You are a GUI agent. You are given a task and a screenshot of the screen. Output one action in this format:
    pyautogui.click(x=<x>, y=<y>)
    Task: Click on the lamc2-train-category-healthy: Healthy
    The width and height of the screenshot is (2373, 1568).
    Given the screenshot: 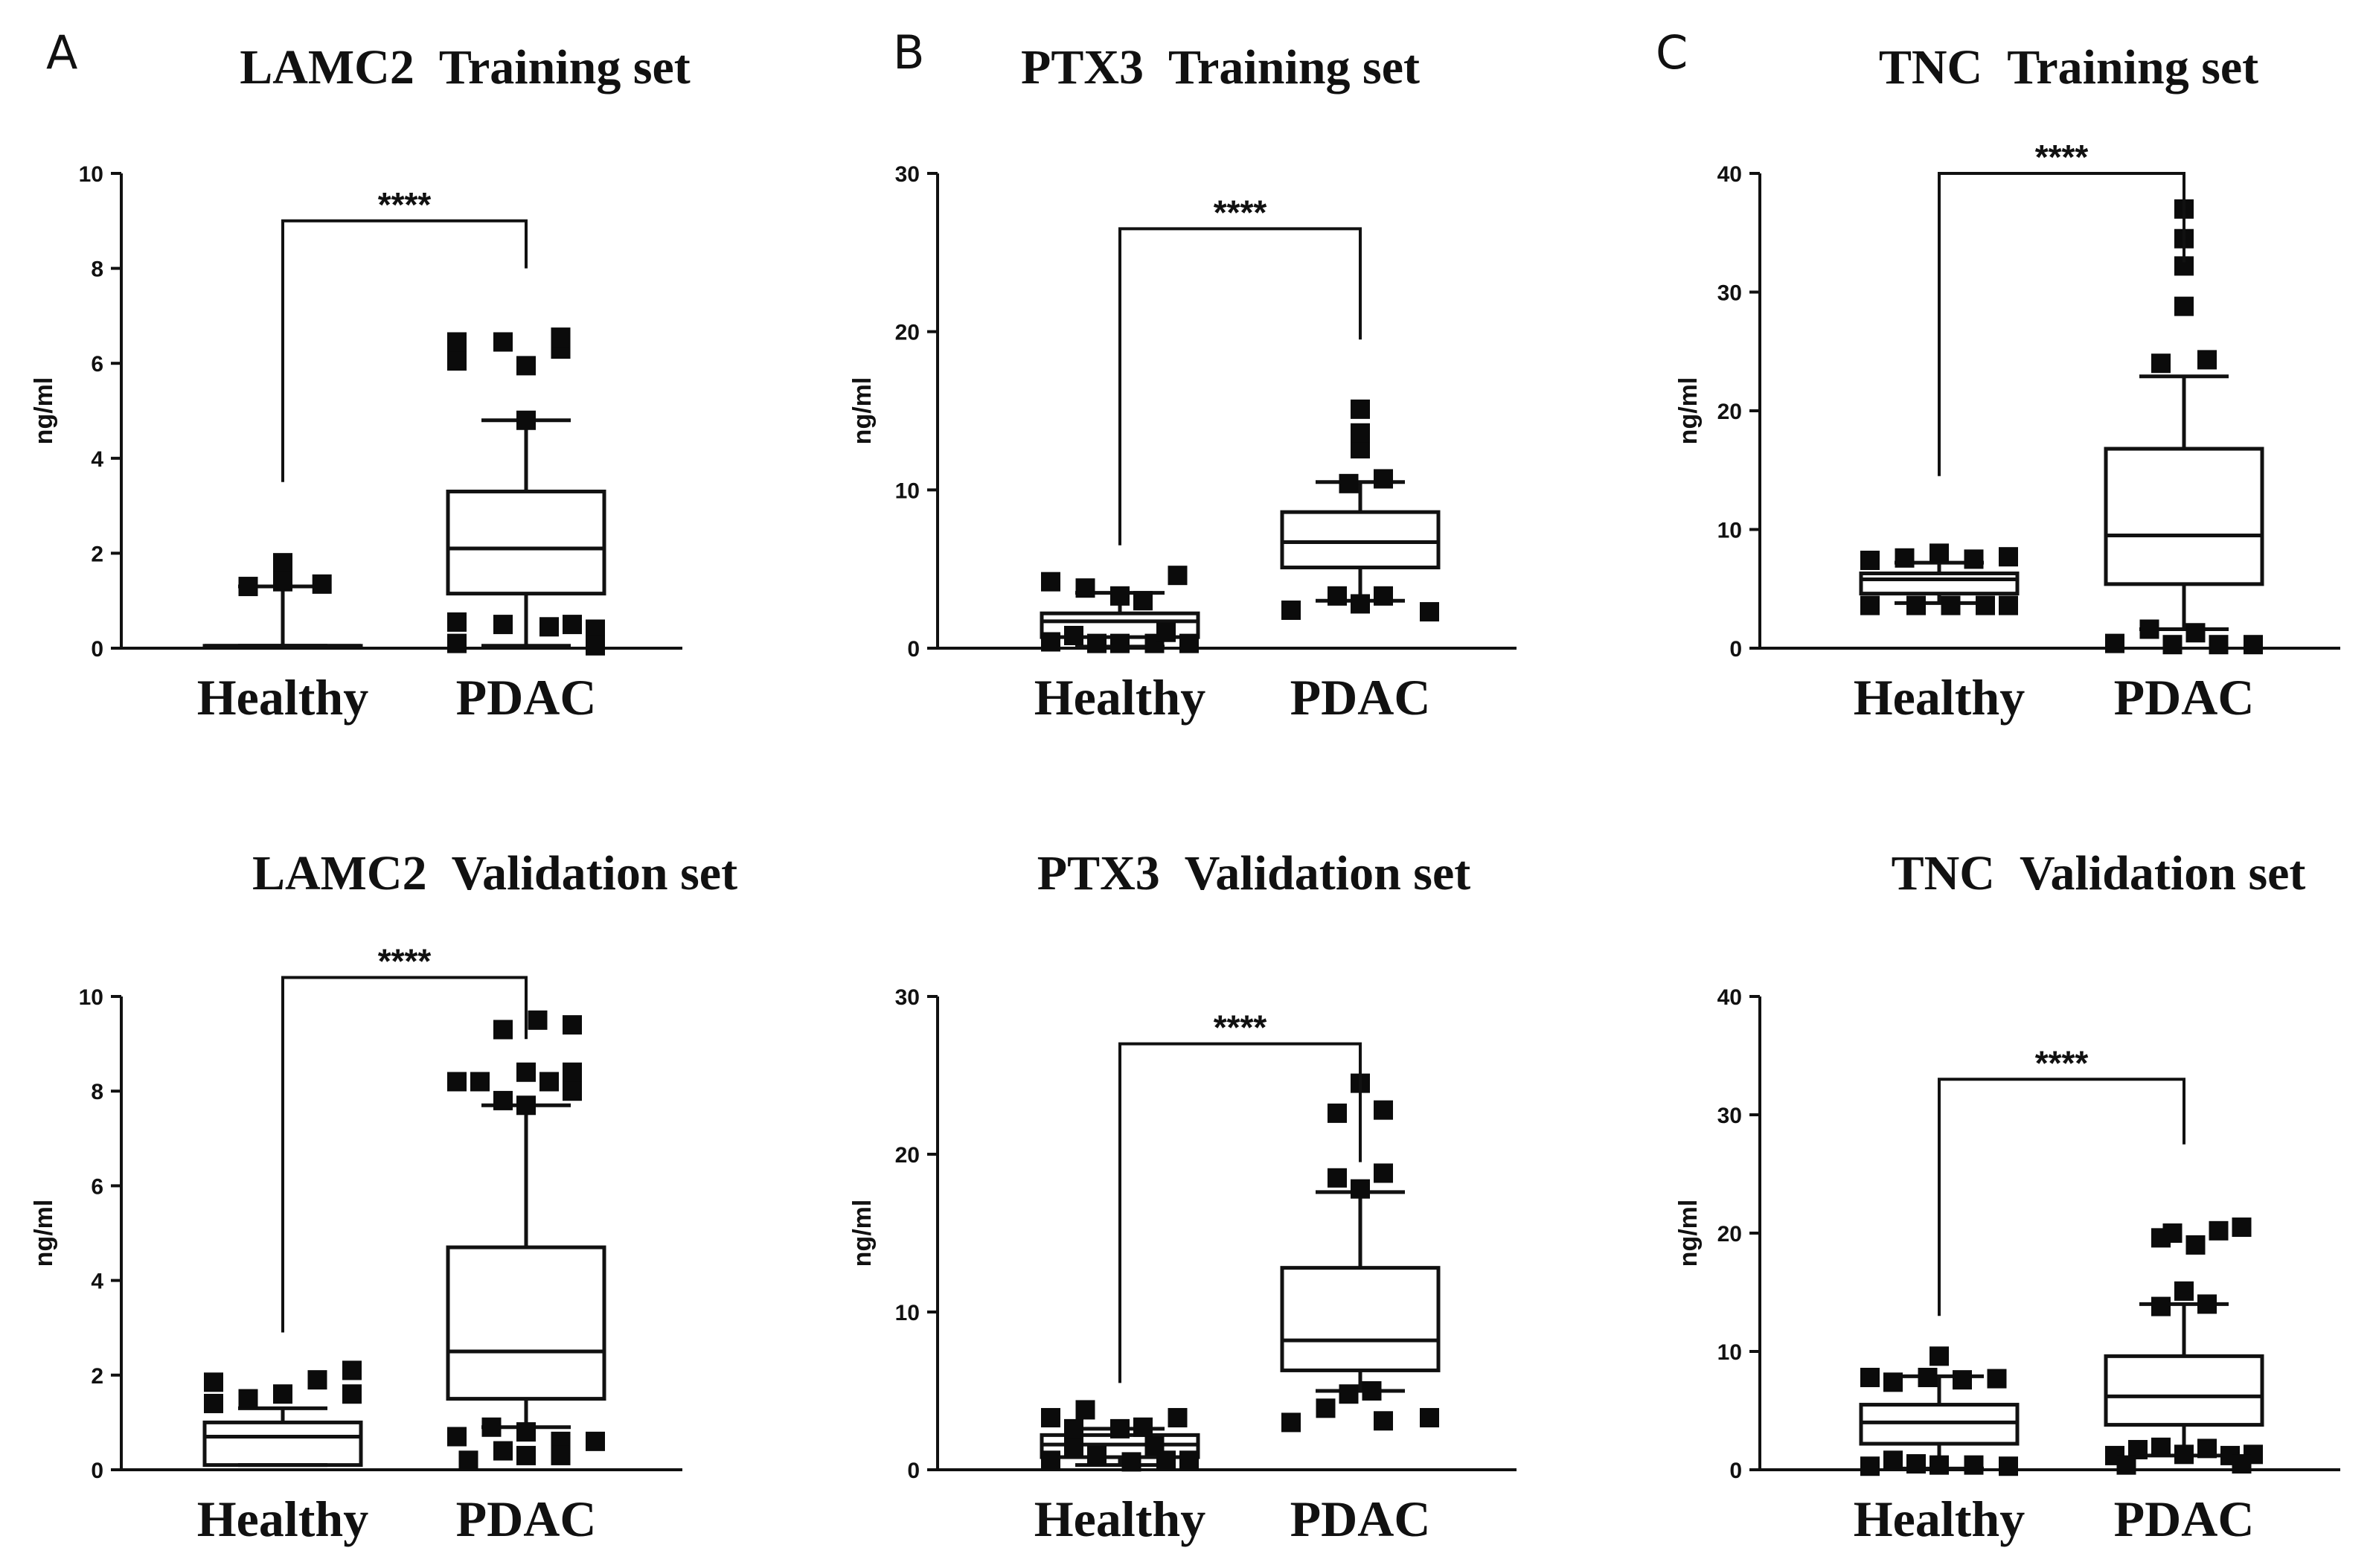 What is the action you would take?
    pyautogui.click(x=282, y=697)
    